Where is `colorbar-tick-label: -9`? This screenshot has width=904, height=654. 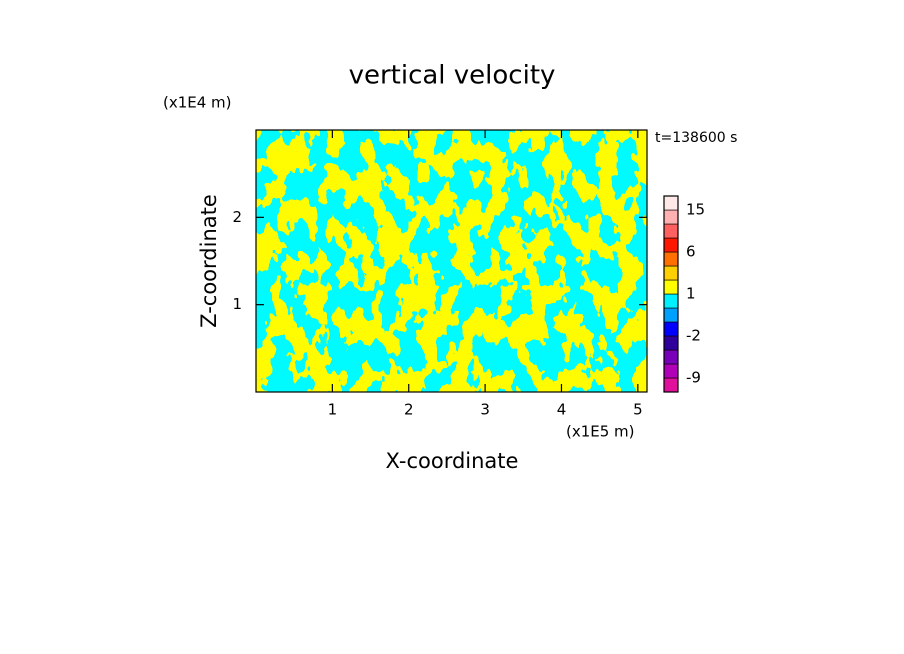 colorbar-tick-label: -9 is located at coordinates (693, 378).